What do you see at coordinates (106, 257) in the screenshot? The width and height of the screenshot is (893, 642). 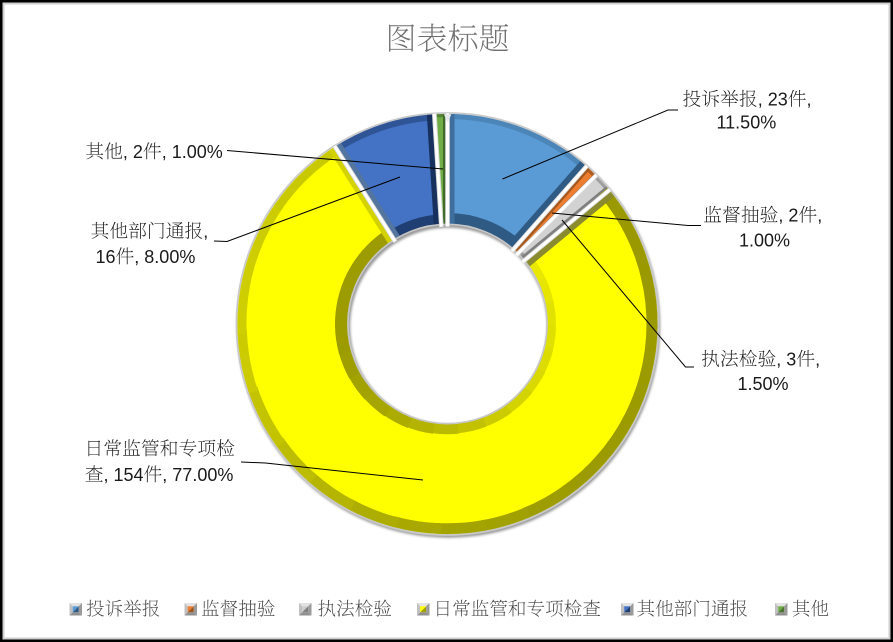 I see `svg-text: 16` at bounding box center [106, 257].